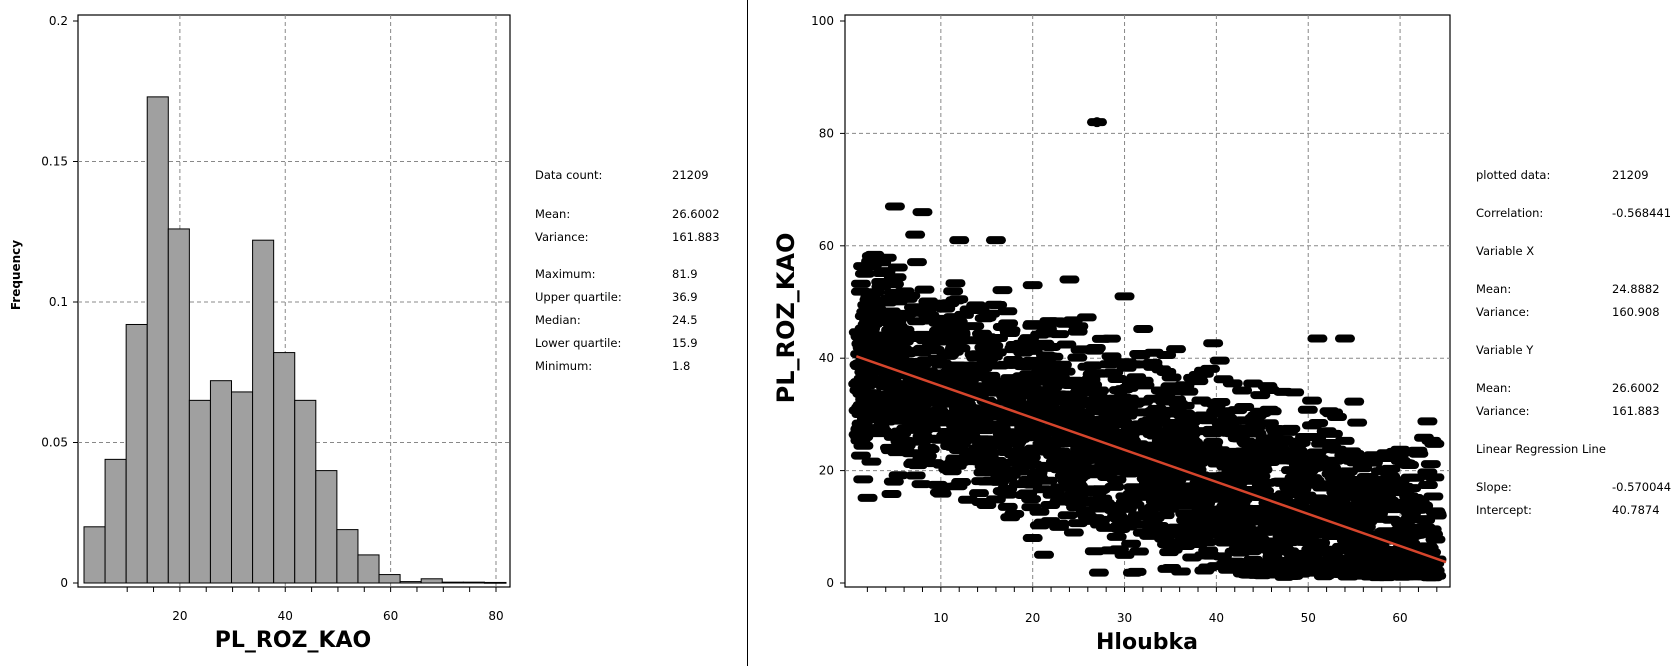  I want to click on stat-label: Correlation:, so click(1510, 213).